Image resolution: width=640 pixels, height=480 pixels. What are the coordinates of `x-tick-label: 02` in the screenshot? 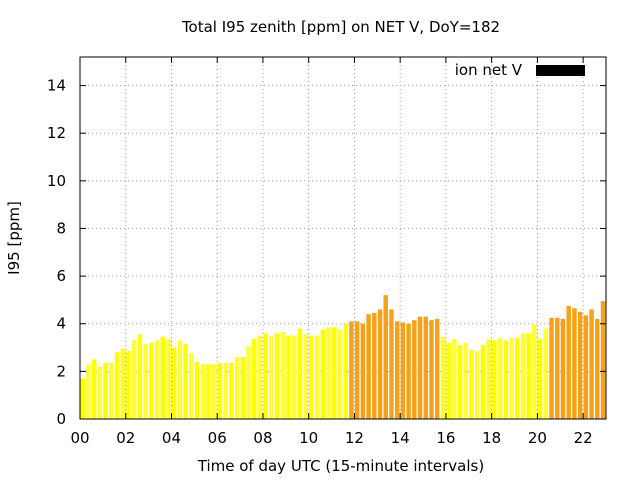 It's located at (125, 438).